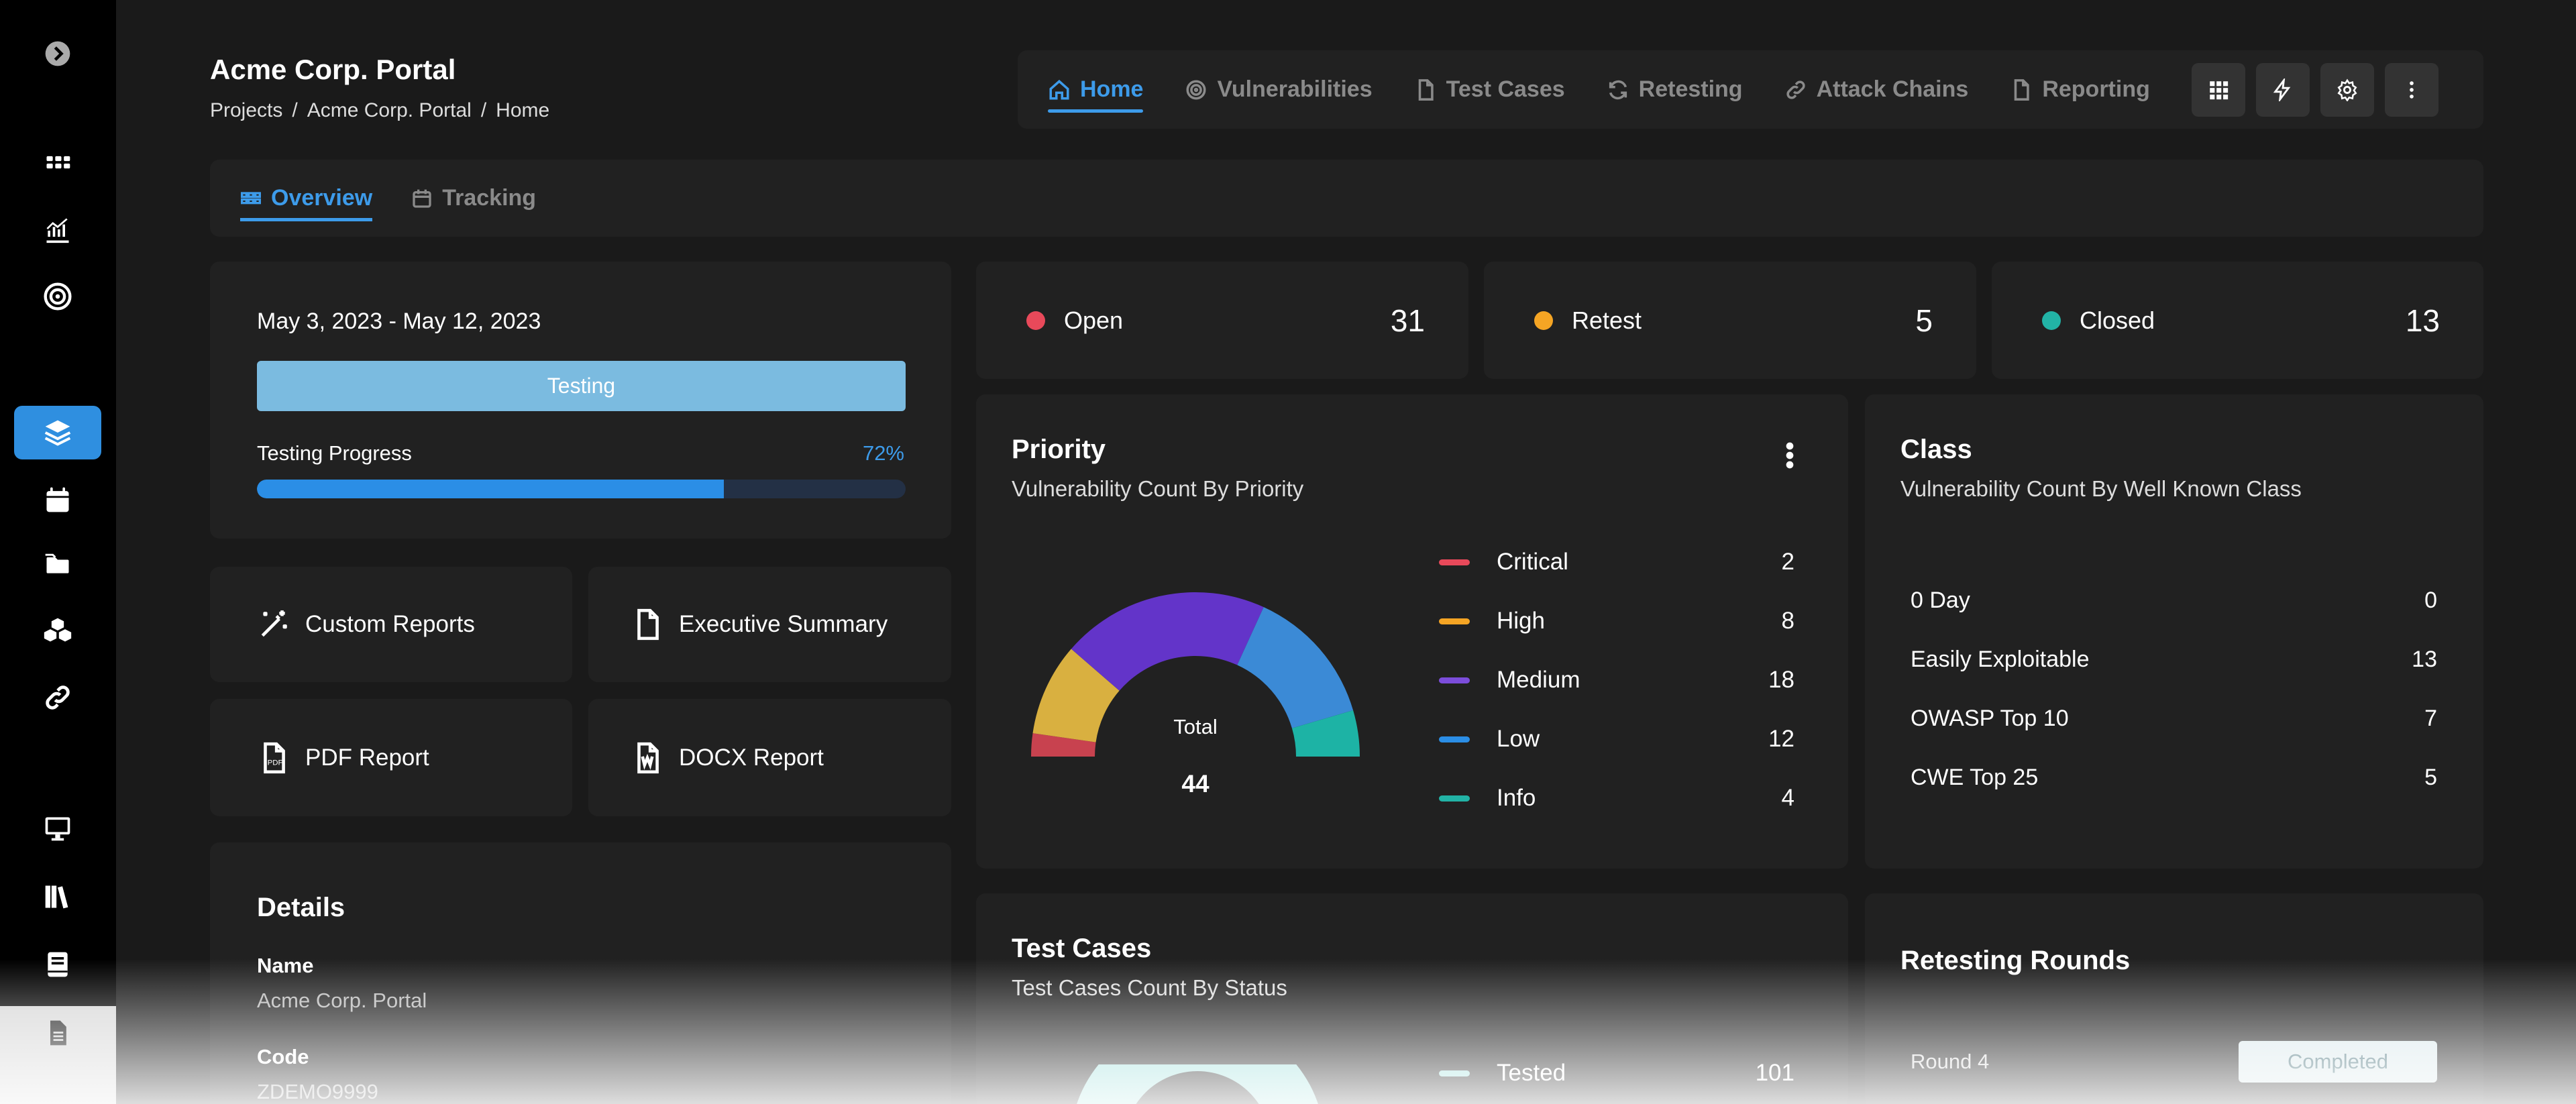 The width and height of the screenshot is (2576, 1104). Describe the element at coordinates (2430, 718) in the screenshot. I see `class-value: 7` at that location.